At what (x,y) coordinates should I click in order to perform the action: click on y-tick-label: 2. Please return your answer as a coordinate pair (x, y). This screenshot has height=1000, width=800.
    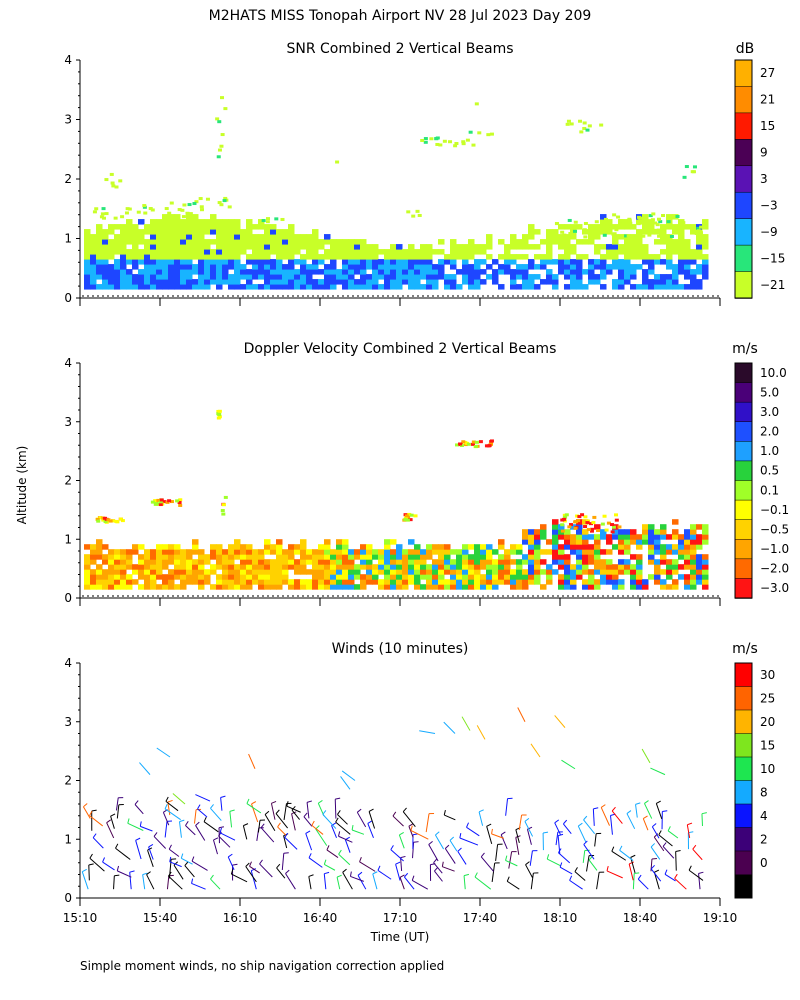
    Looking at the image, I should click on (68, 179).